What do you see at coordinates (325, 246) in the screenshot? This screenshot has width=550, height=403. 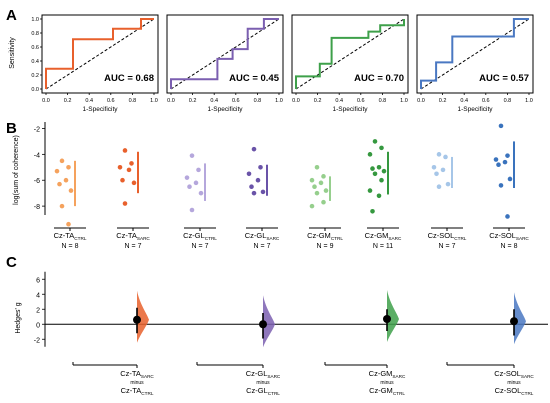 I see `group-n-label: N = 9` at bounding box center [325, 246].